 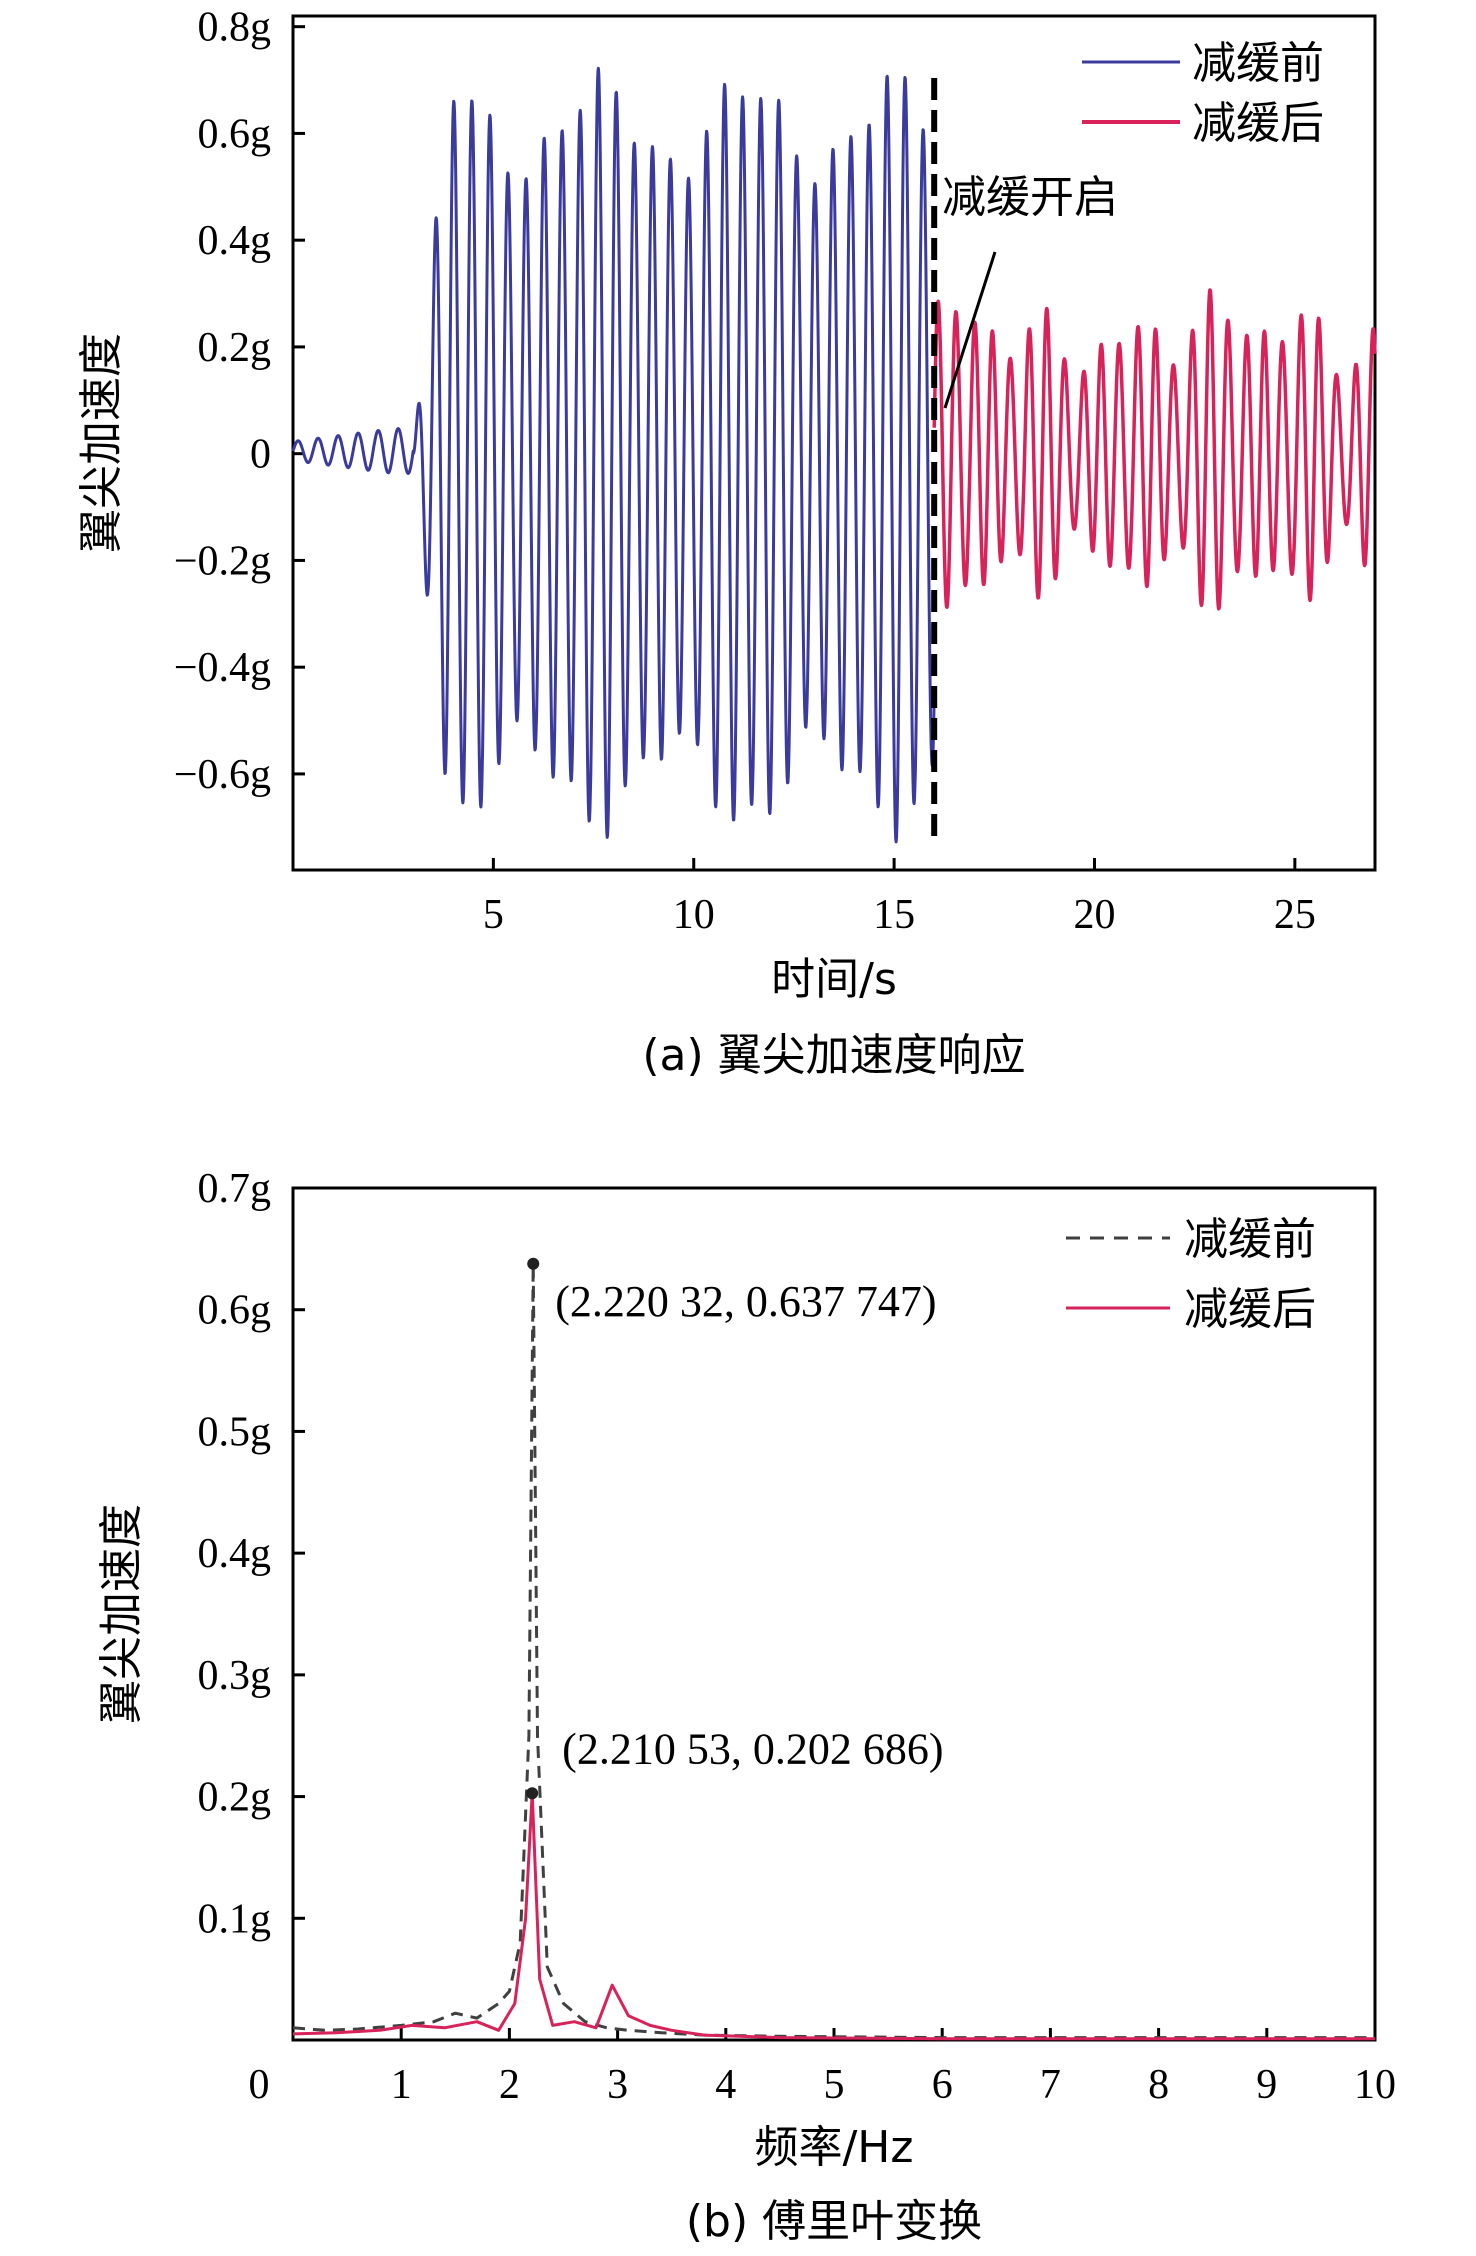 I want to click on x-axis-title-a: 时间/s, so click(x=834, y=979).